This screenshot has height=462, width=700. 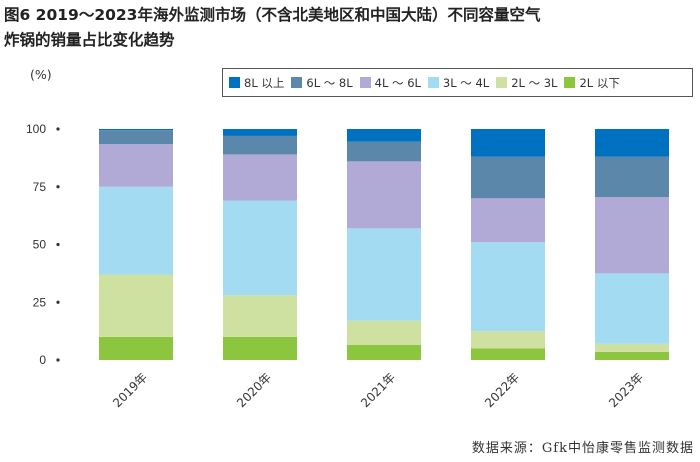 I want to click on x-tick-label: 2023年, so click(x=626, y=390).